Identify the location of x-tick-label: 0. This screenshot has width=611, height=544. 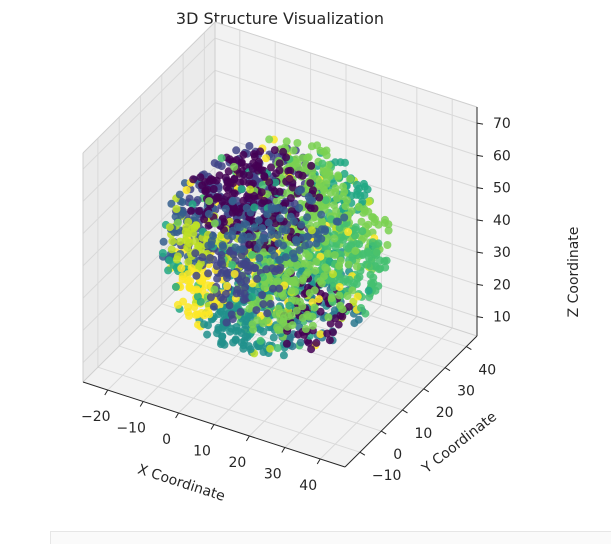
(166, 440).